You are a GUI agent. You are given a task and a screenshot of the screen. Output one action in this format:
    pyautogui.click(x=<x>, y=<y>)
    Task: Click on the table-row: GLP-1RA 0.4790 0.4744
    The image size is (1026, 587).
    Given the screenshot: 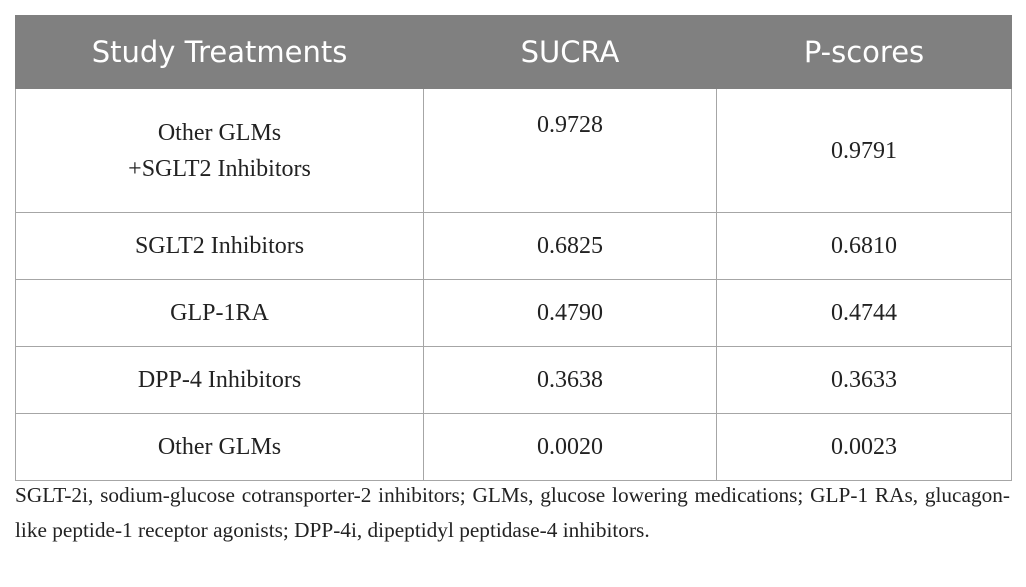 What is the action you would take?
    pyautogui.click(x=513, y=313)
    